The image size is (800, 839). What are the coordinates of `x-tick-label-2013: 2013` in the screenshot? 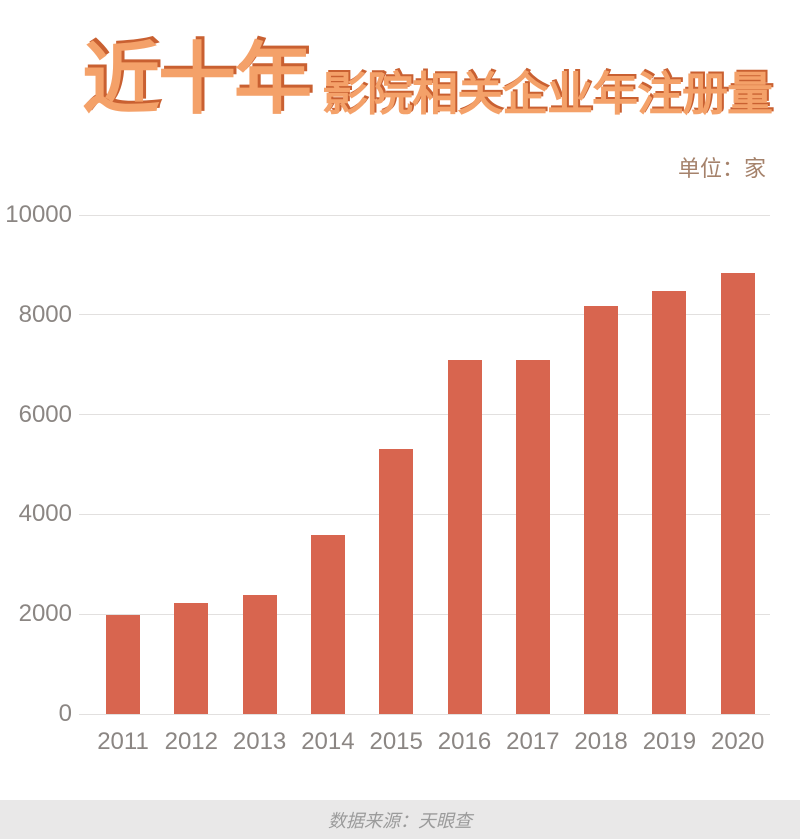 It's located at (259, 741).